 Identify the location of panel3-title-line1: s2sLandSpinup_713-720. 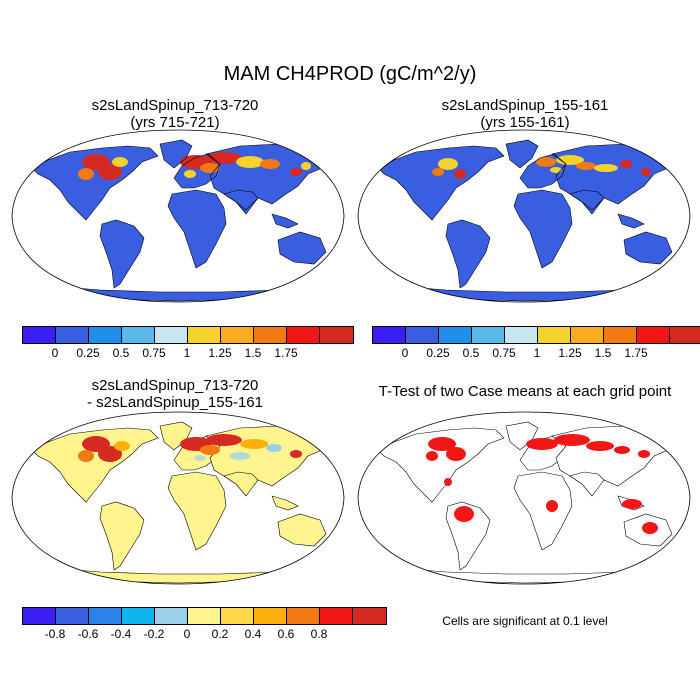
(175, 385).